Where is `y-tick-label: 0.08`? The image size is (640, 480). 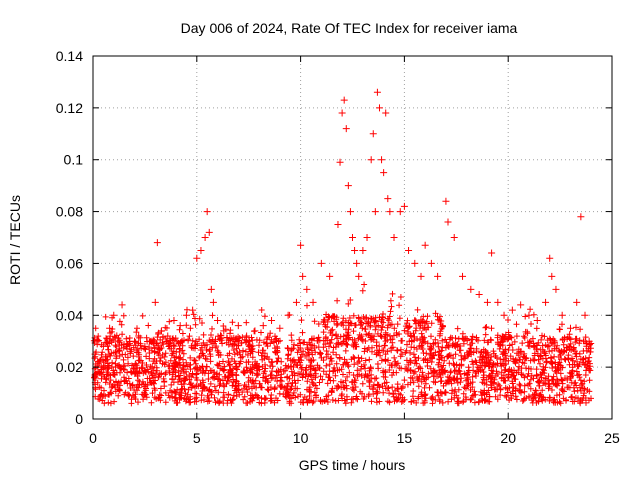 y-tick-label: 0.08 is located at coordinates (69, 212).